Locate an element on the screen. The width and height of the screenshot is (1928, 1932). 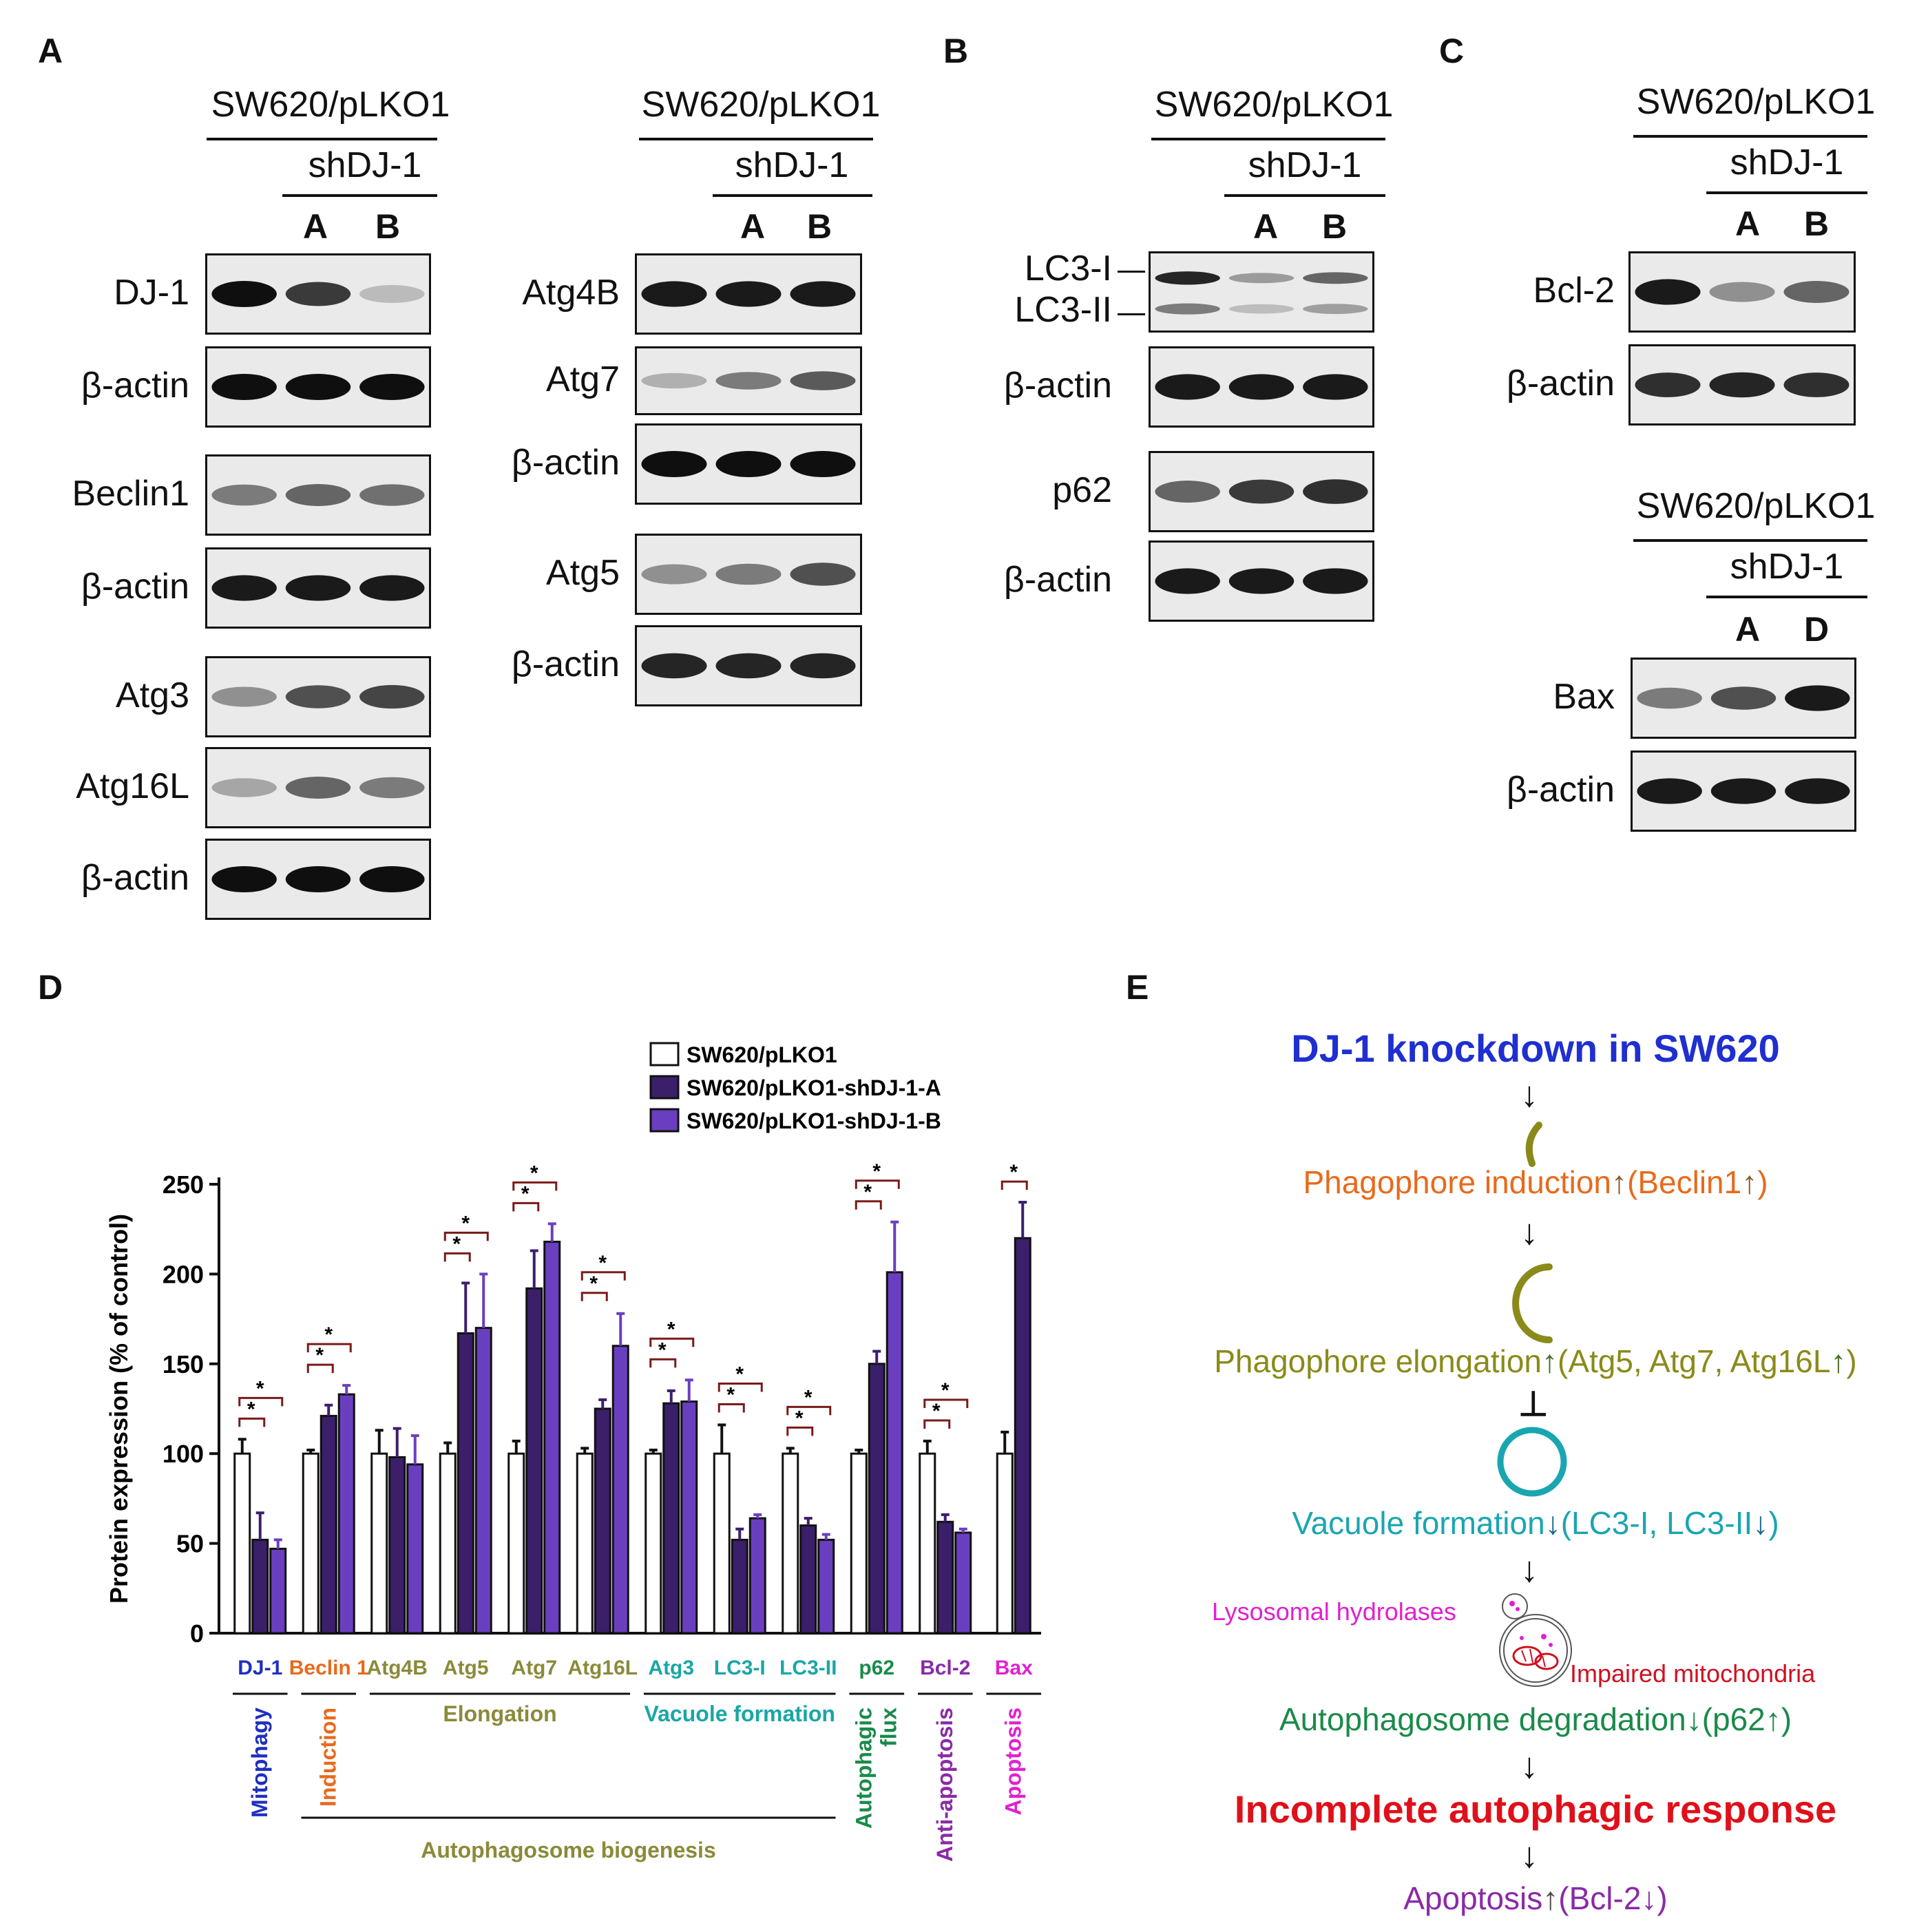
apoptosis-paren: (Bcl-2 is located at coordinates (1600, 1898).